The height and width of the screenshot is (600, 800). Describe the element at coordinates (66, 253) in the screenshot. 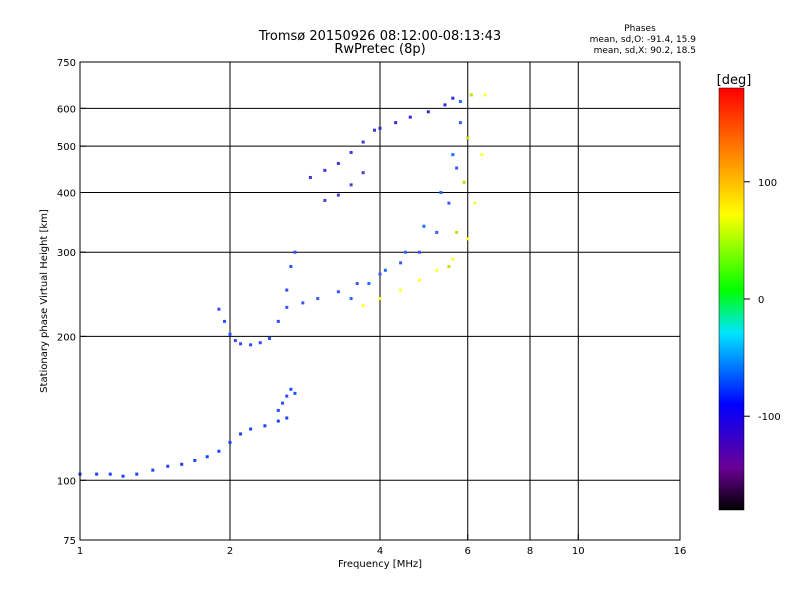

I see `y-tick-label: 300` at that location.